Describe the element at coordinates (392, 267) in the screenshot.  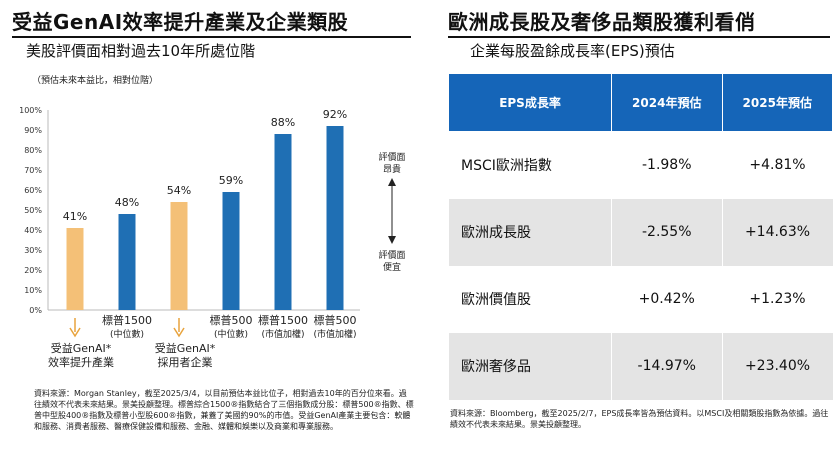
I see `side-bottom-line2: 便宜` at that location.